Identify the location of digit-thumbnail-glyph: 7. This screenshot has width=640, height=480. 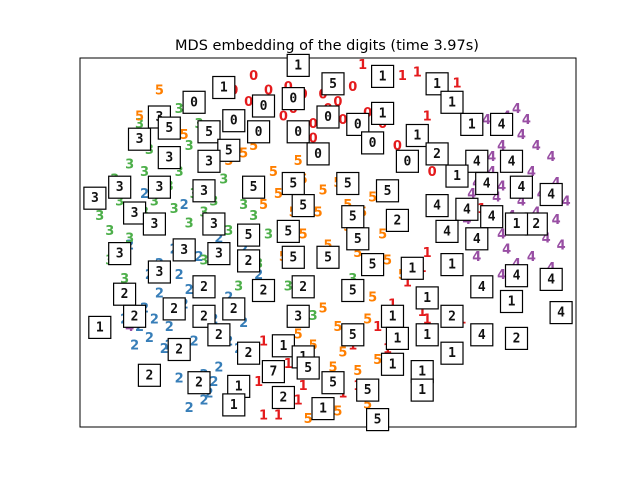
(273, 372).